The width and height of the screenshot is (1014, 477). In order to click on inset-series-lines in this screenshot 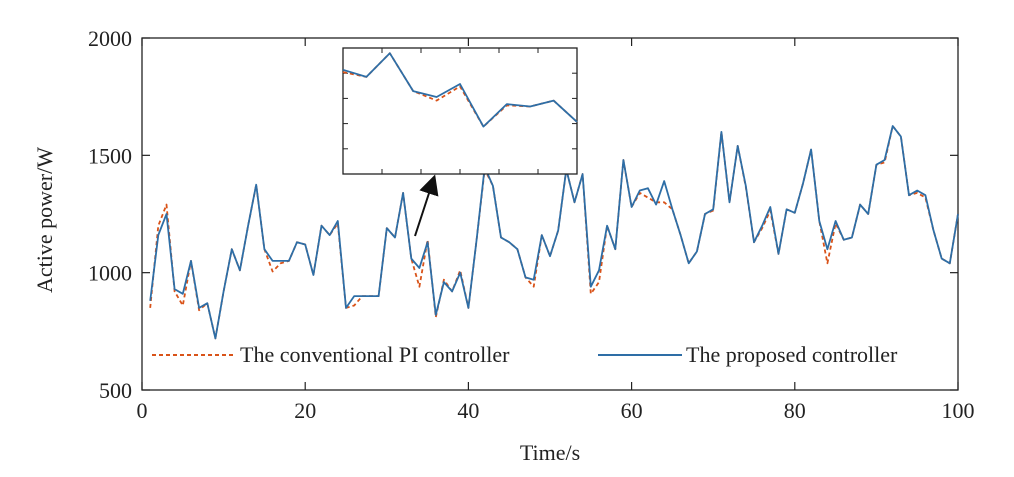, I will do `click(460, 90)`.